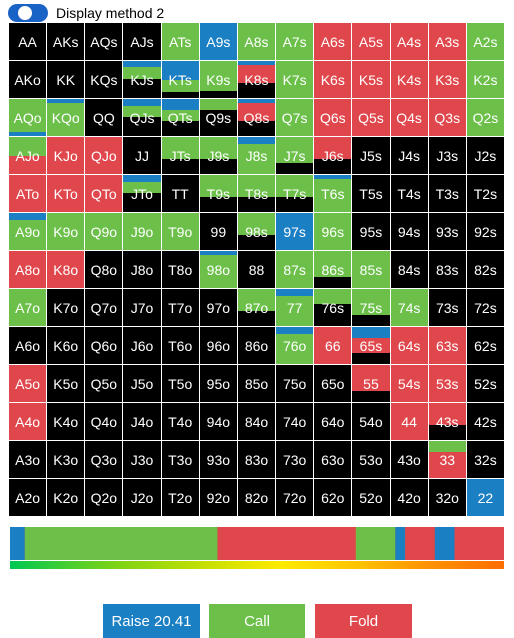 Image resolution: width=514 pixels, height=638 pixels. What do you see at coordinates (28, 384) in the screenshot?
I see `hand-cell: A5o` at bounding box center [28, 384].